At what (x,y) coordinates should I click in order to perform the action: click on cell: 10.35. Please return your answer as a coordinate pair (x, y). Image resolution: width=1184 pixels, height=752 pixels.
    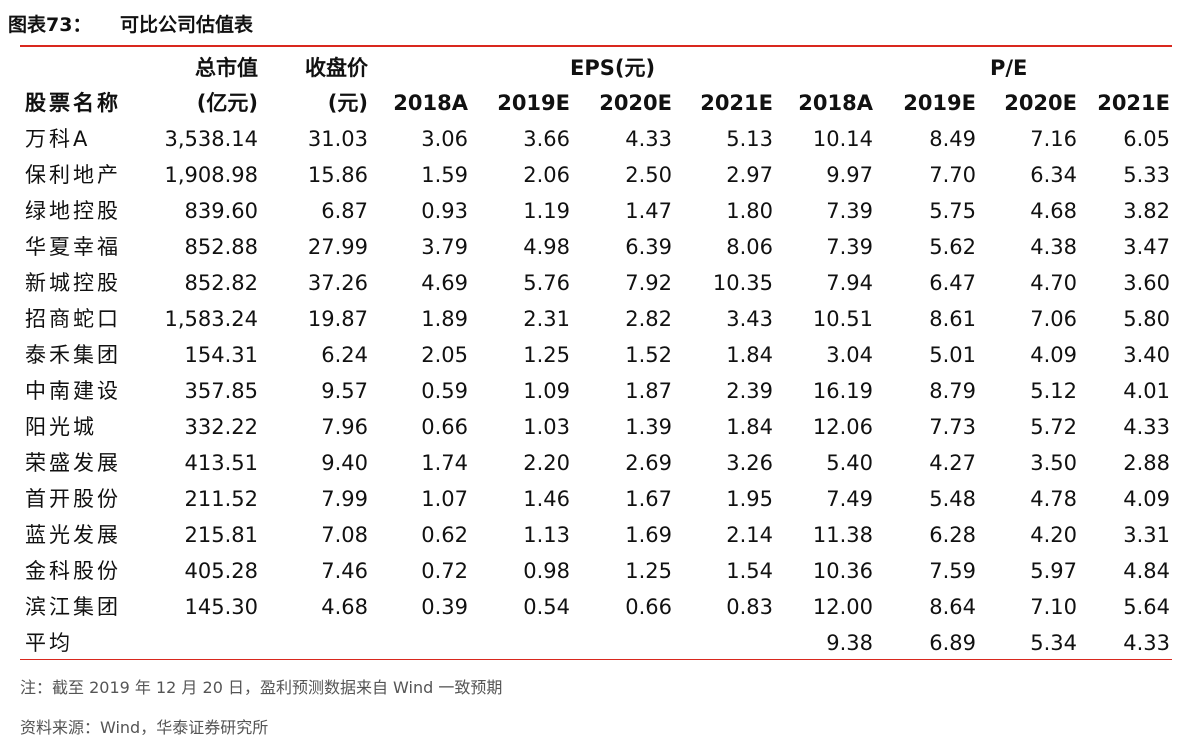
    Looking at the image, I should click on (742, 283).